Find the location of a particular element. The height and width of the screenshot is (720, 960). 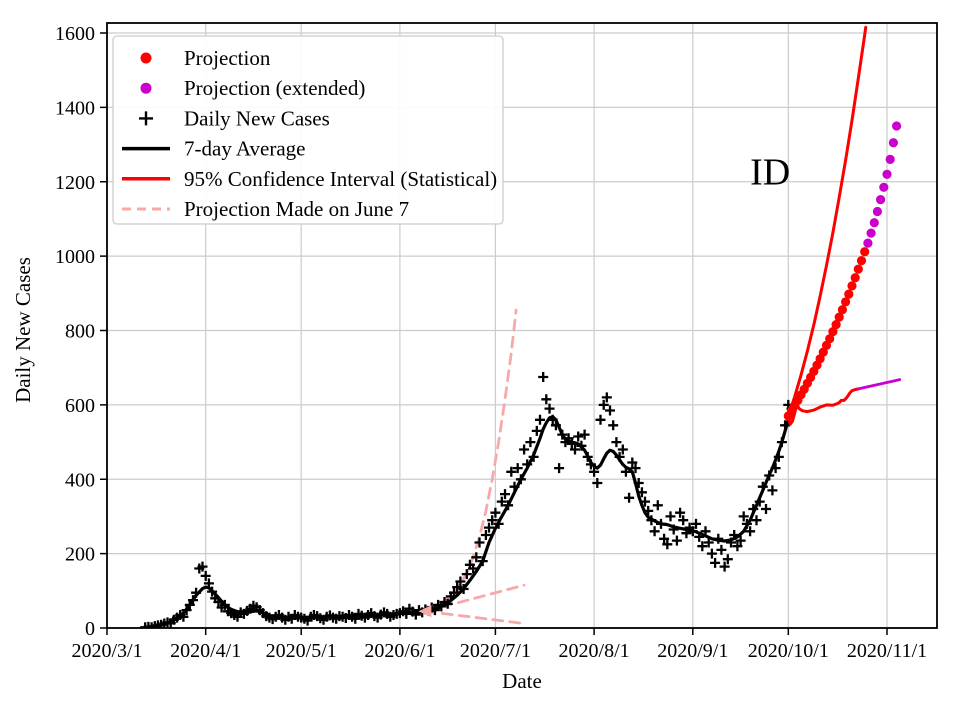

x-tick-label: 2020/8/1 is located at coordinates (594, 651).